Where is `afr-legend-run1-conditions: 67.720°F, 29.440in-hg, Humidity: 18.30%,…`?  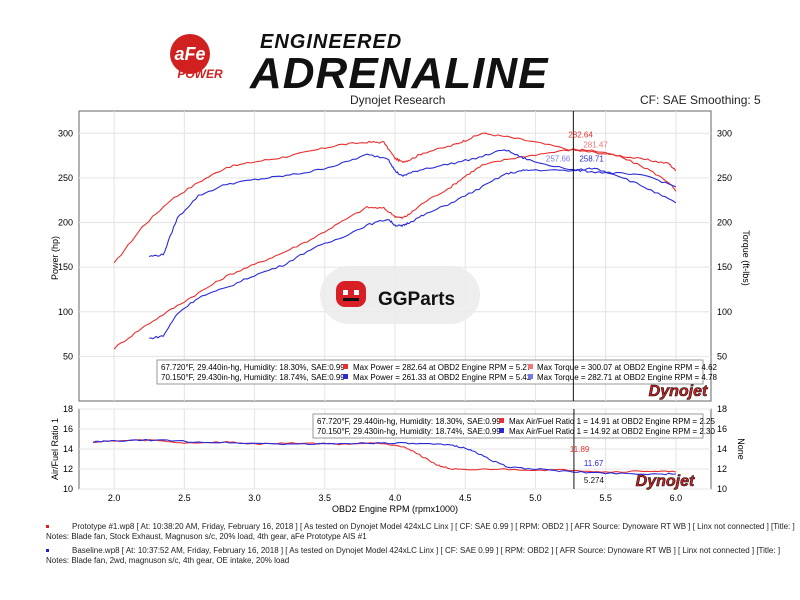
afr-legend-run1-conditions: 67.720°F, 29.440in-hg, Humidity: 18.30%,… is located at coordinates (409, 421).